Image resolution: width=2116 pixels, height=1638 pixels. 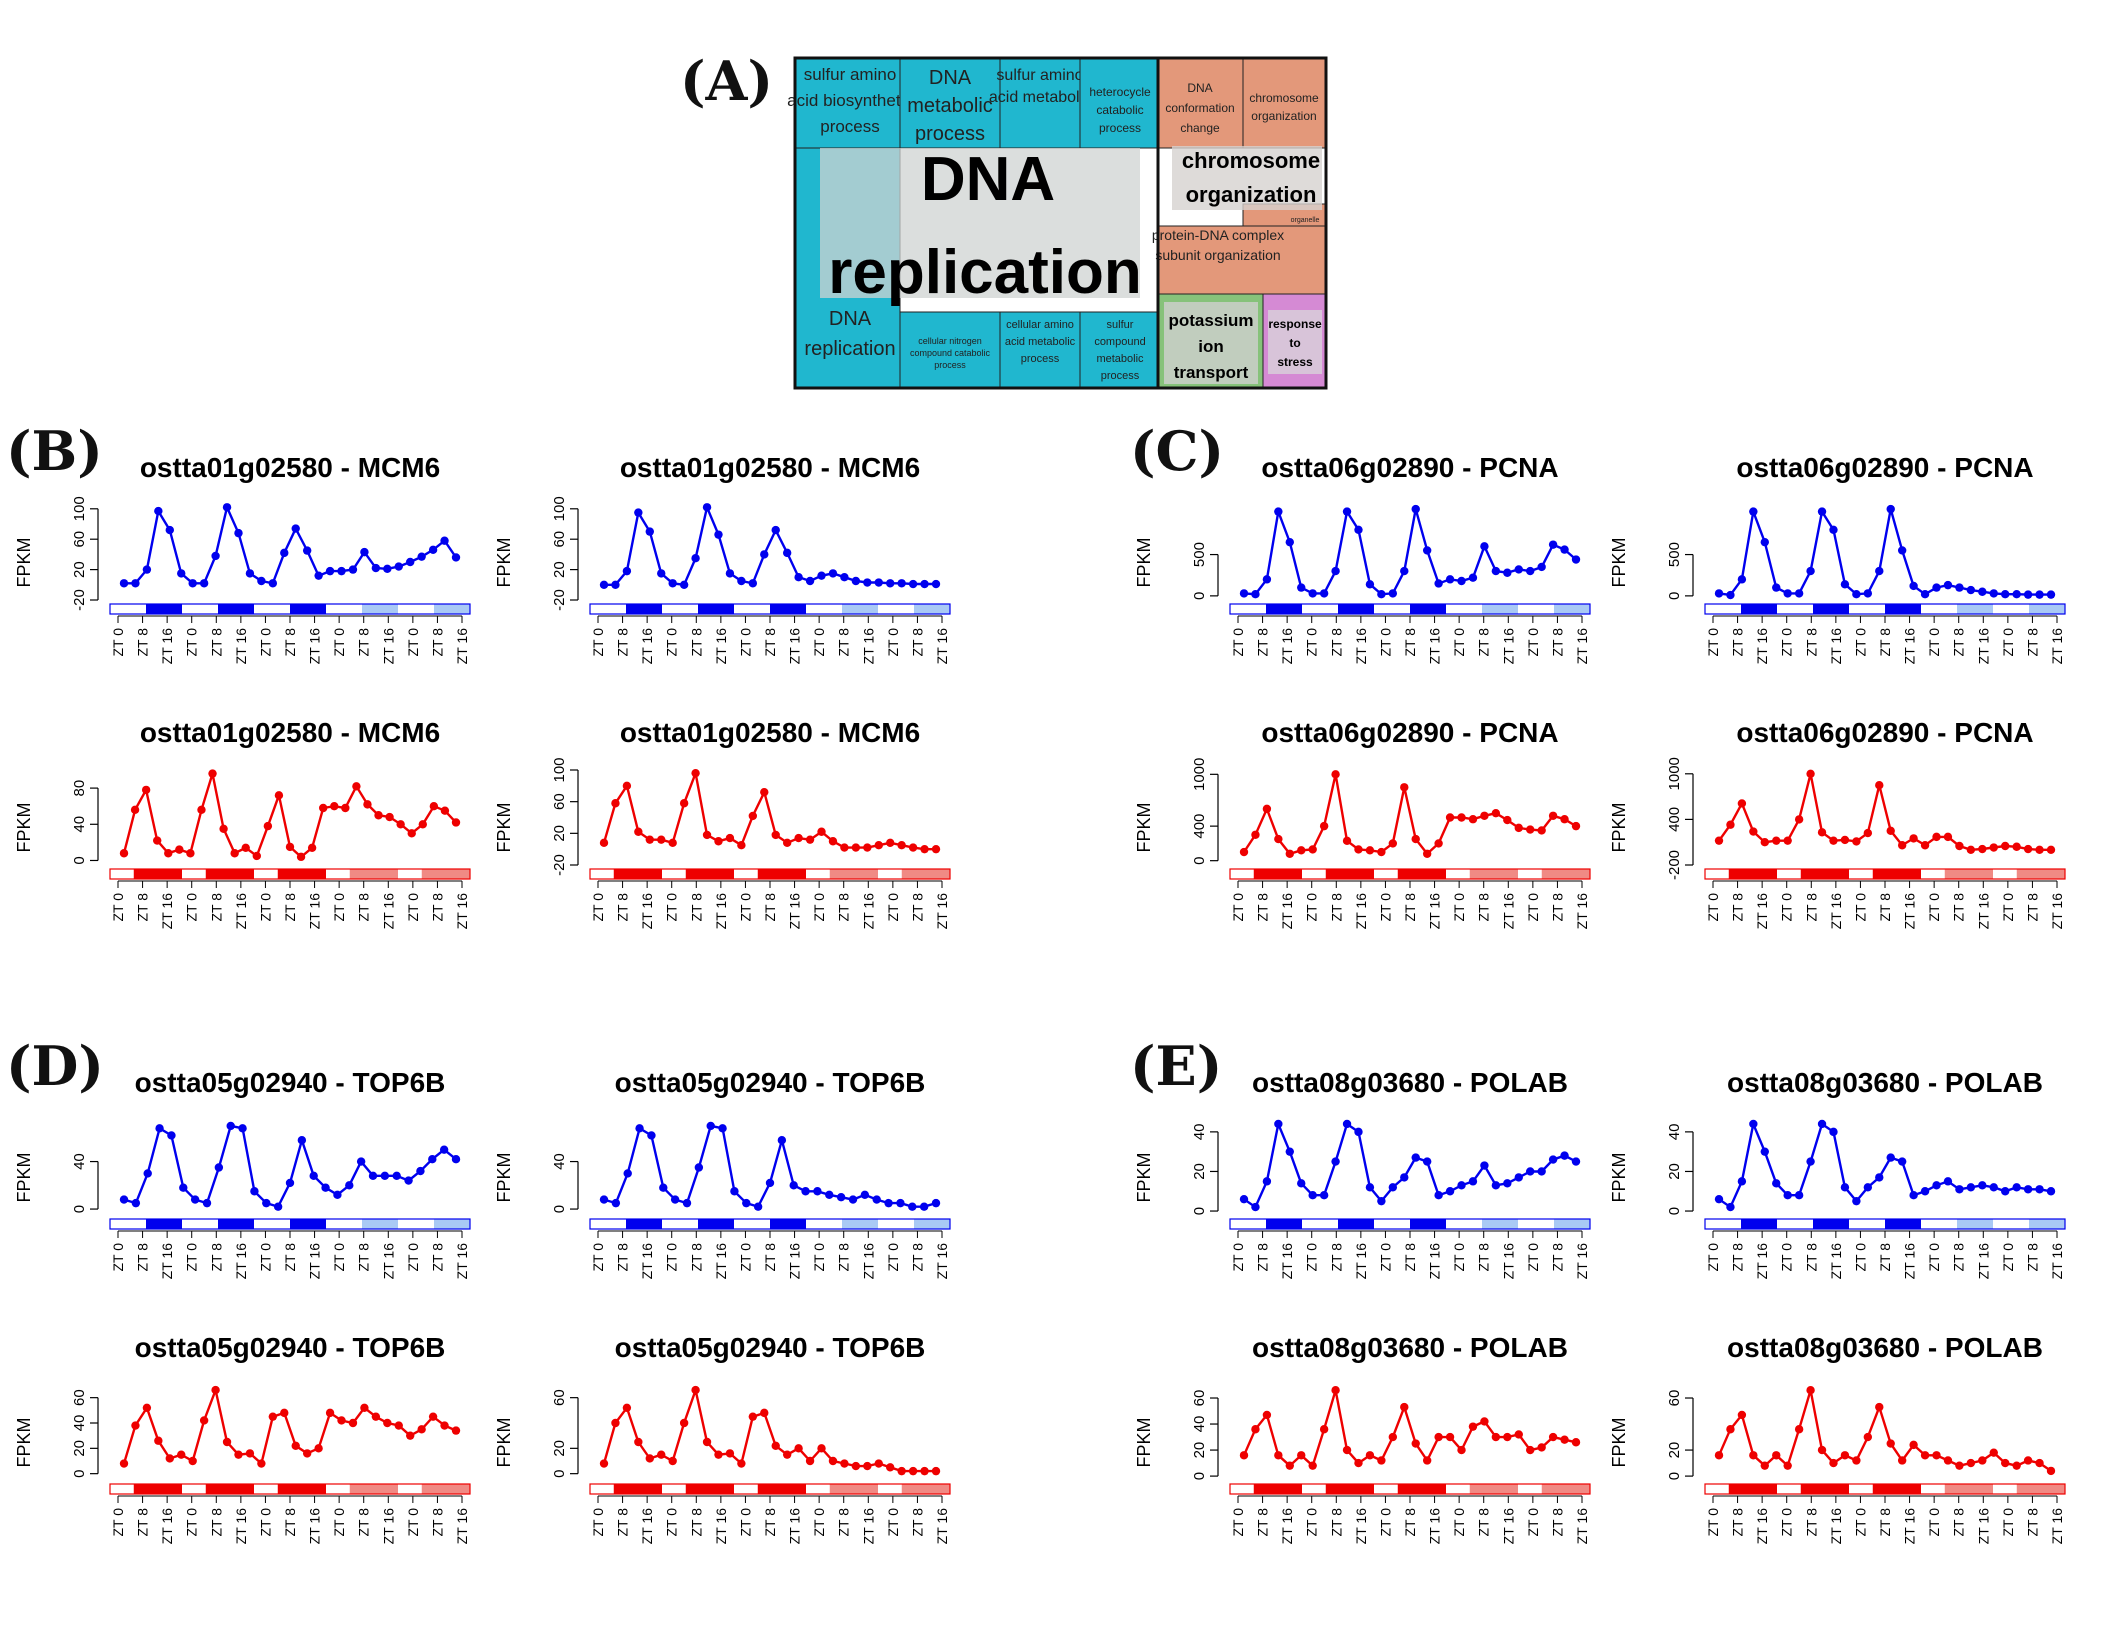 What do you see at coordinates (559, 769) in the screenshot?
I see `y-tick-label: 100` at bounding box center [559, 769].